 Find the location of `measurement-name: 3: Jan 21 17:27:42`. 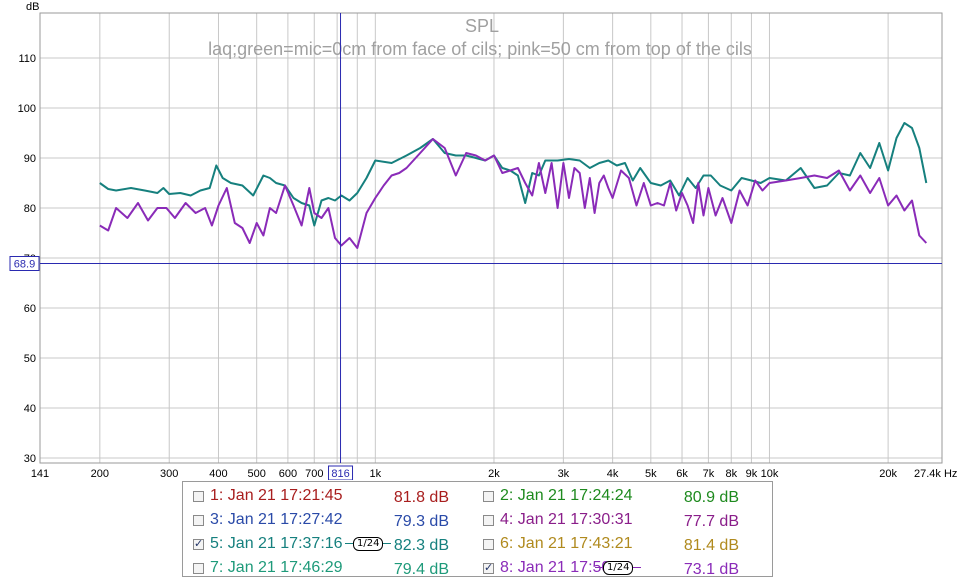

measurement-name: 3: Jan 21 17:27:42 is located at coordinates (276, 519).